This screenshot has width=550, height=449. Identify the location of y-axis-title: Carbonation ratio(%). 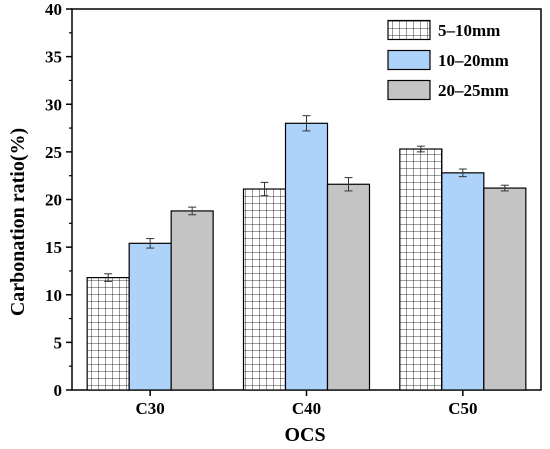
(18, 222).